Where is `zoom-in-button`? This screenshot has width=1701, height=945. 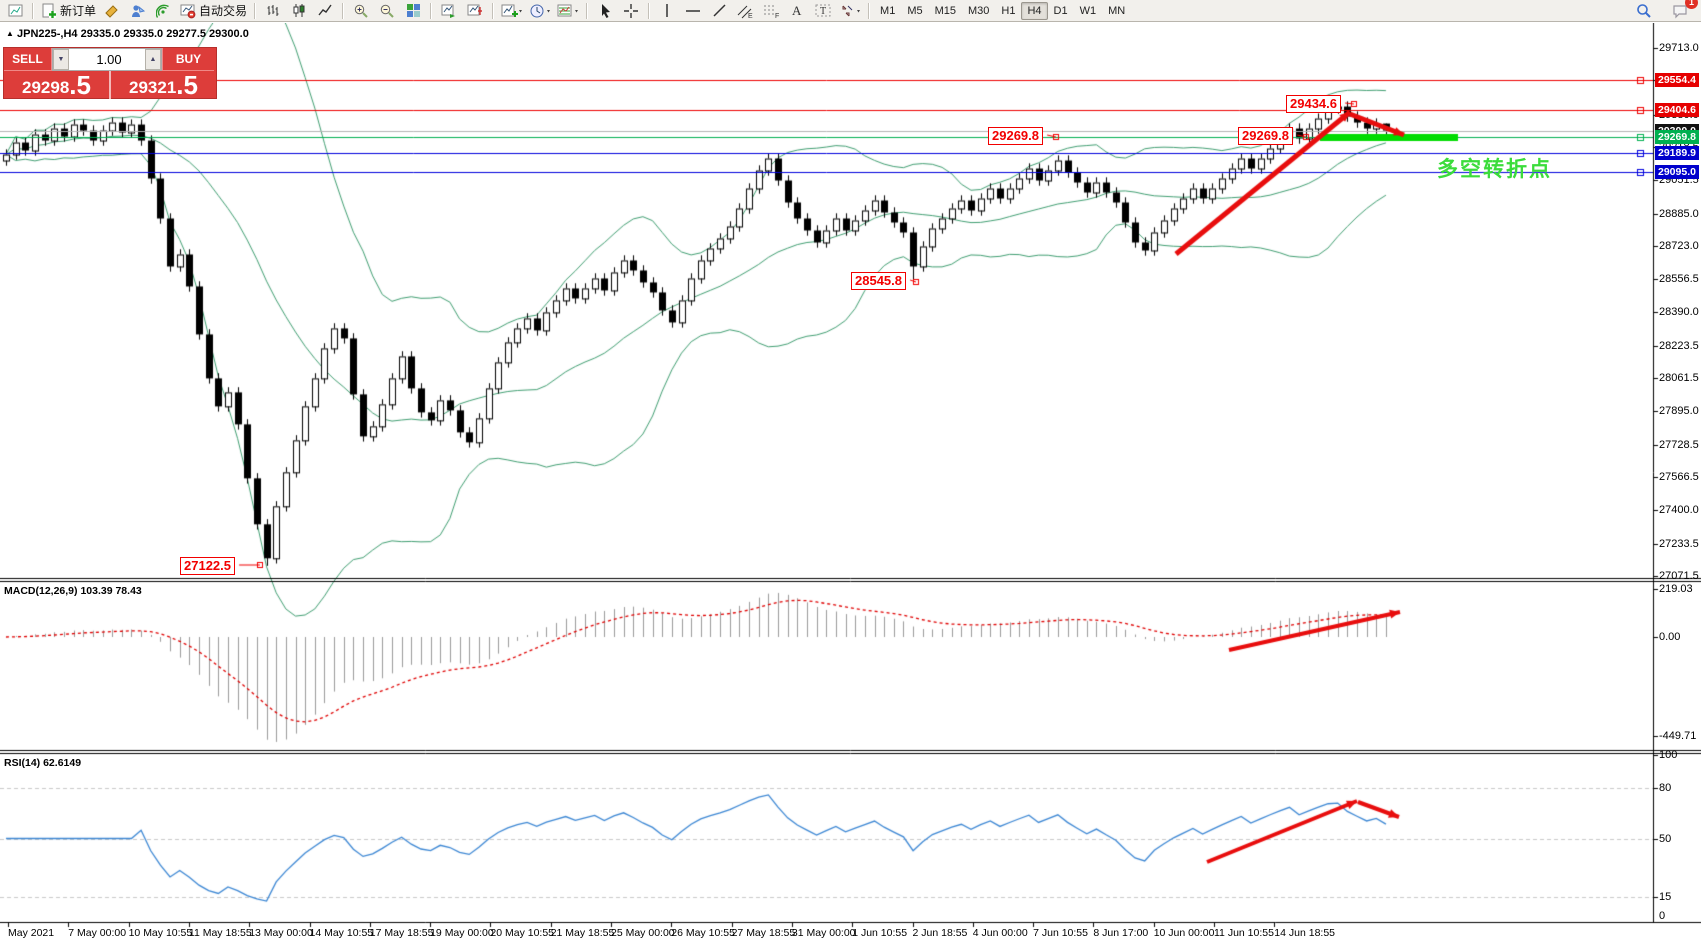 zoom-in-button is located at coordinates (361, 11).